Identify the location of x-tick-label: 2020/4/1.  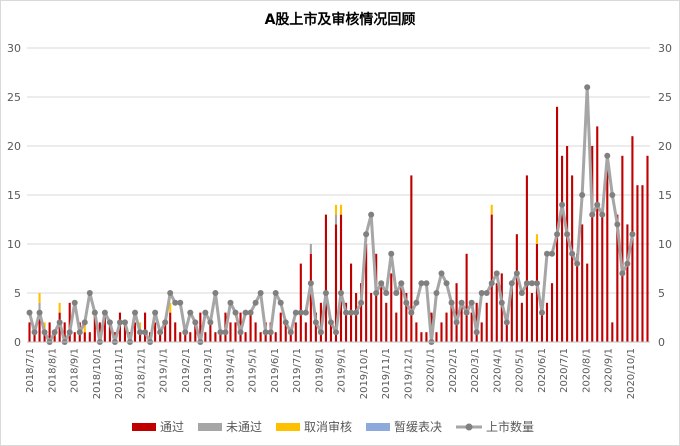
(497, 370).